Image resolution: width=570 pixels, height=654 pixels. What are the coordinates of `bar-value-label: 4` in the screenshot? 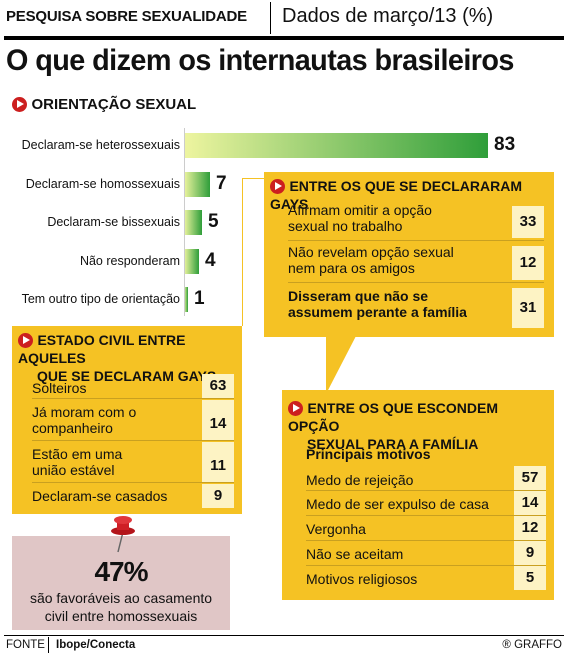 It's located at (210, 260).